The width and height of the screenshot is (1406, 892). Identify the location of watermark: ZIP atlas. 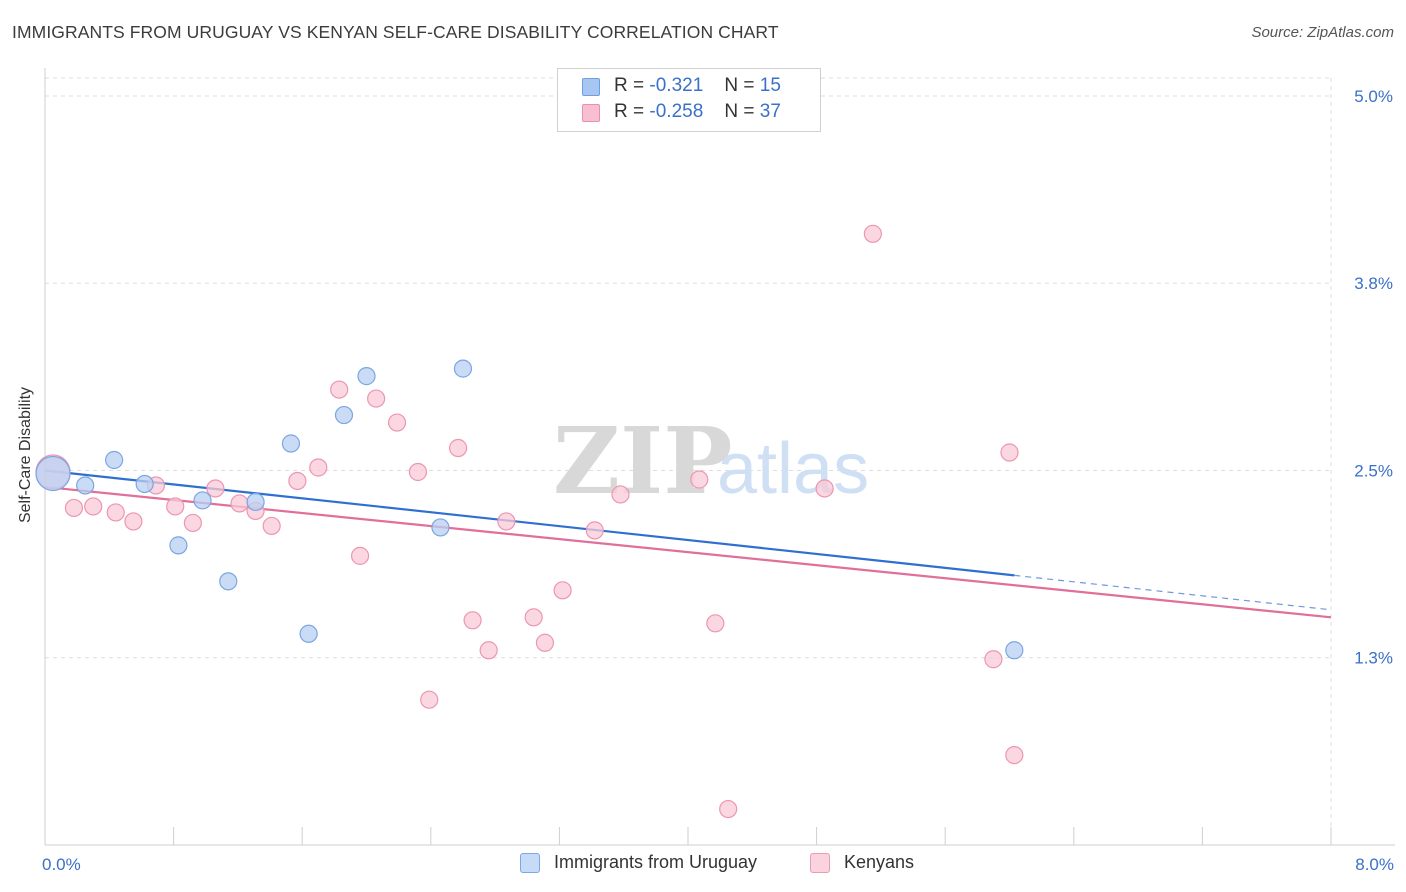
(711, 461).